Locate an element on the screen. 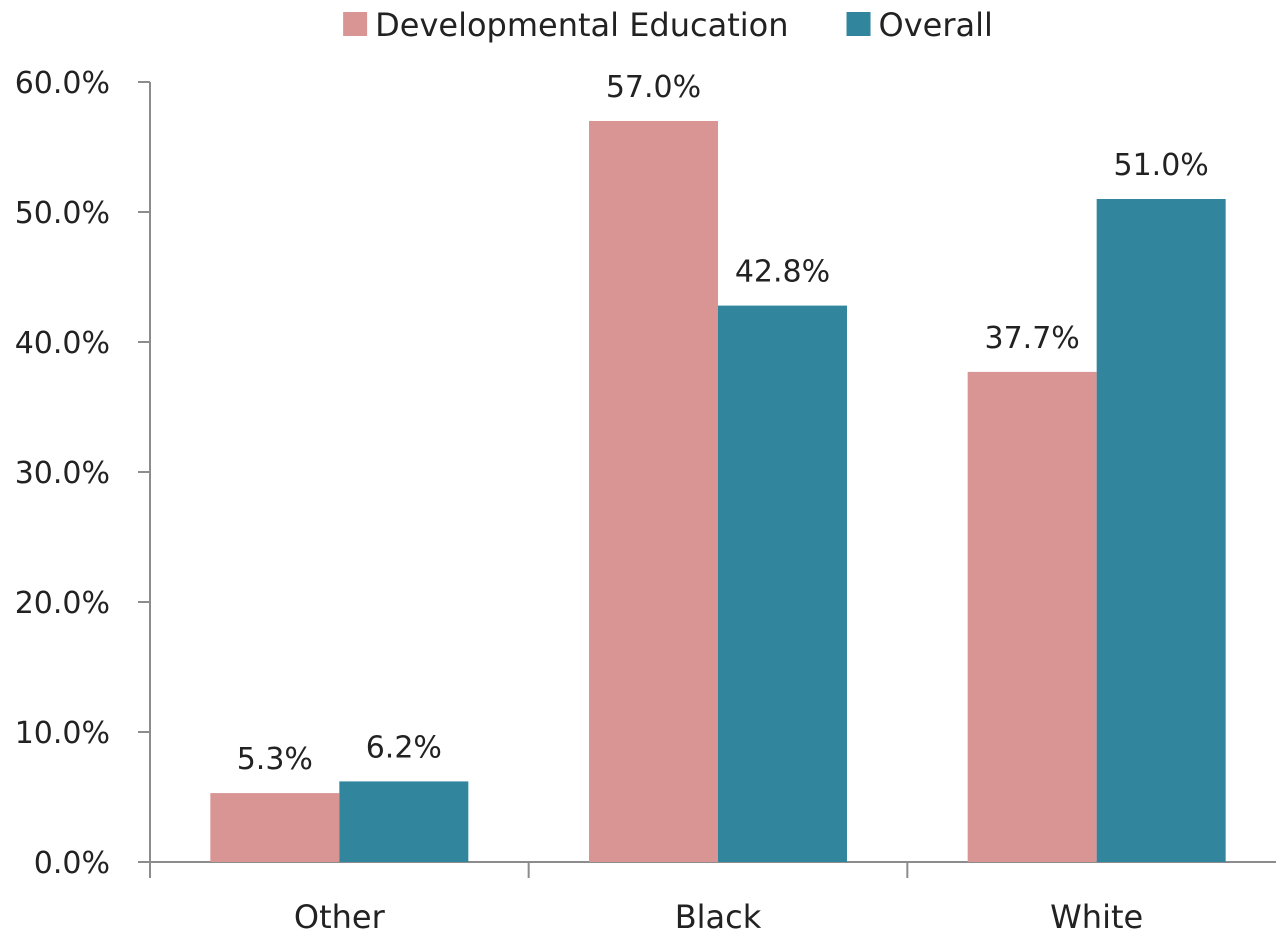  y-tick-label: 0.0% is located at coordinates (72, 863).